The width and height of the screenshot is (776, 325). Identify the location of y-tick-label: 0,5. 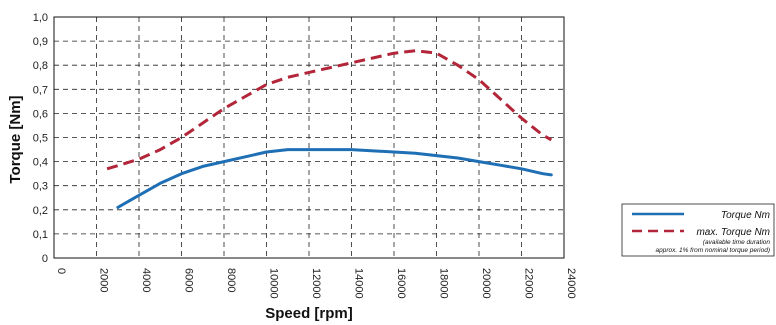
(40, 139).